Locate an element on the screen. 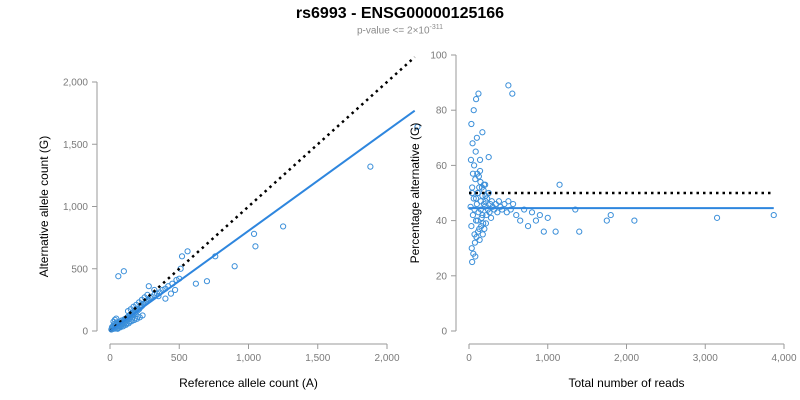 This screenshot has height=400, width=800. subtitle-exponent: -311 is located at coordinates (436, 27).